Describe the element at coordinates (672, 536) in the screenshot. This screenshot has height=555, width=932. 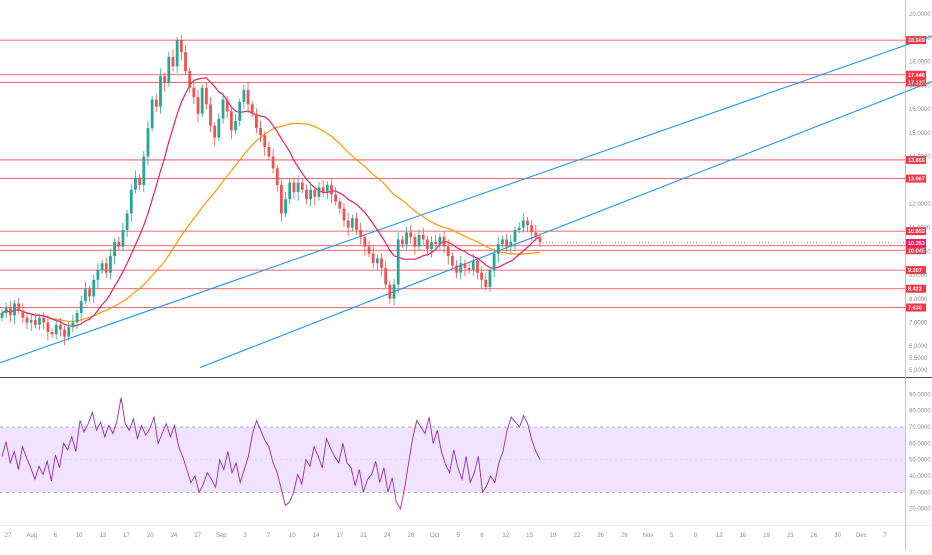
I see `time-tick-label: 5` at that location.